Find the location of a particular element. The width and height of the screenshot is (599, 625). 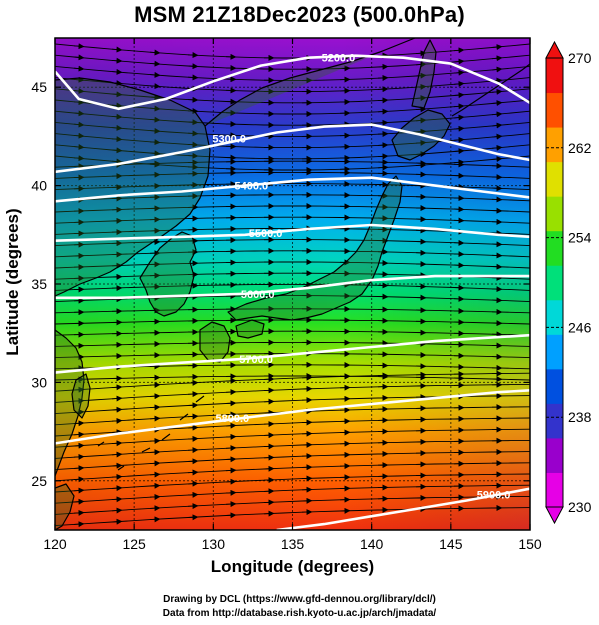

colorbar-tick-label: 230 is located at coordinates (580, 507).